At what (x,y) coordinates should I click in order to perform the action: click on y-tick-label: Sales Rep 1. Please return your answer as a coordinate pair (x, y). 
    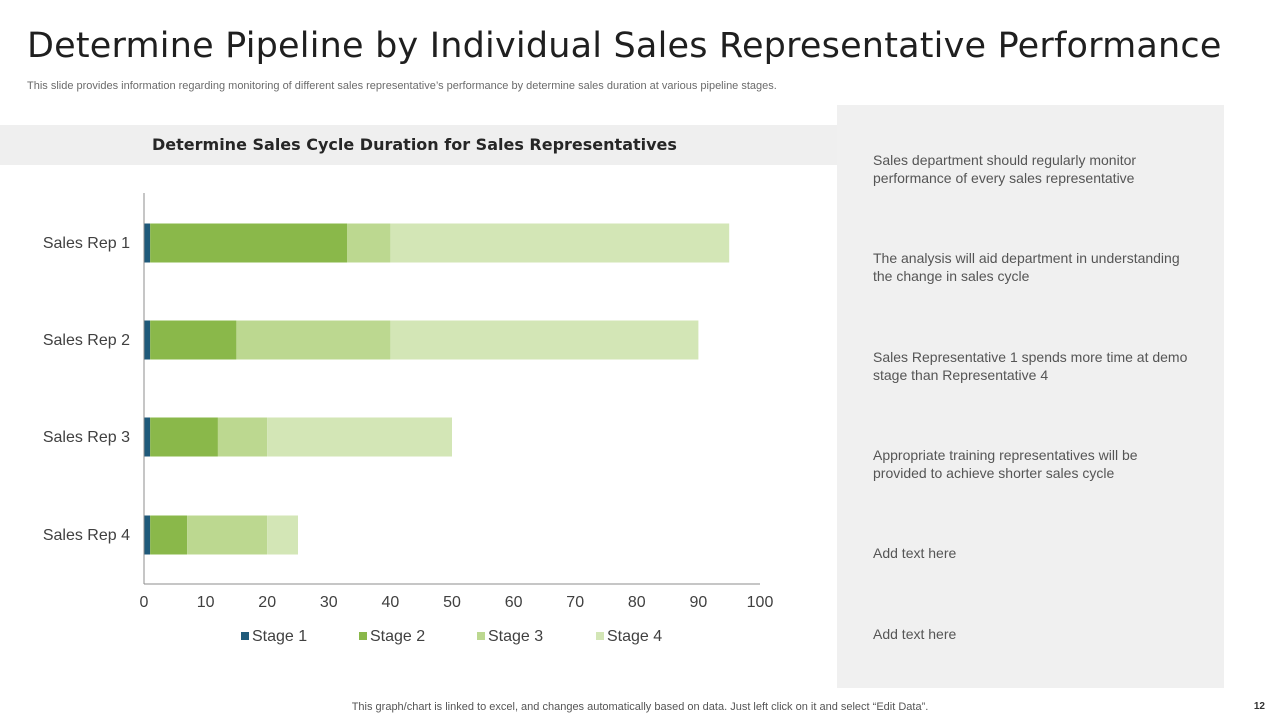
    Looking at the image, I should click on (86, 243).